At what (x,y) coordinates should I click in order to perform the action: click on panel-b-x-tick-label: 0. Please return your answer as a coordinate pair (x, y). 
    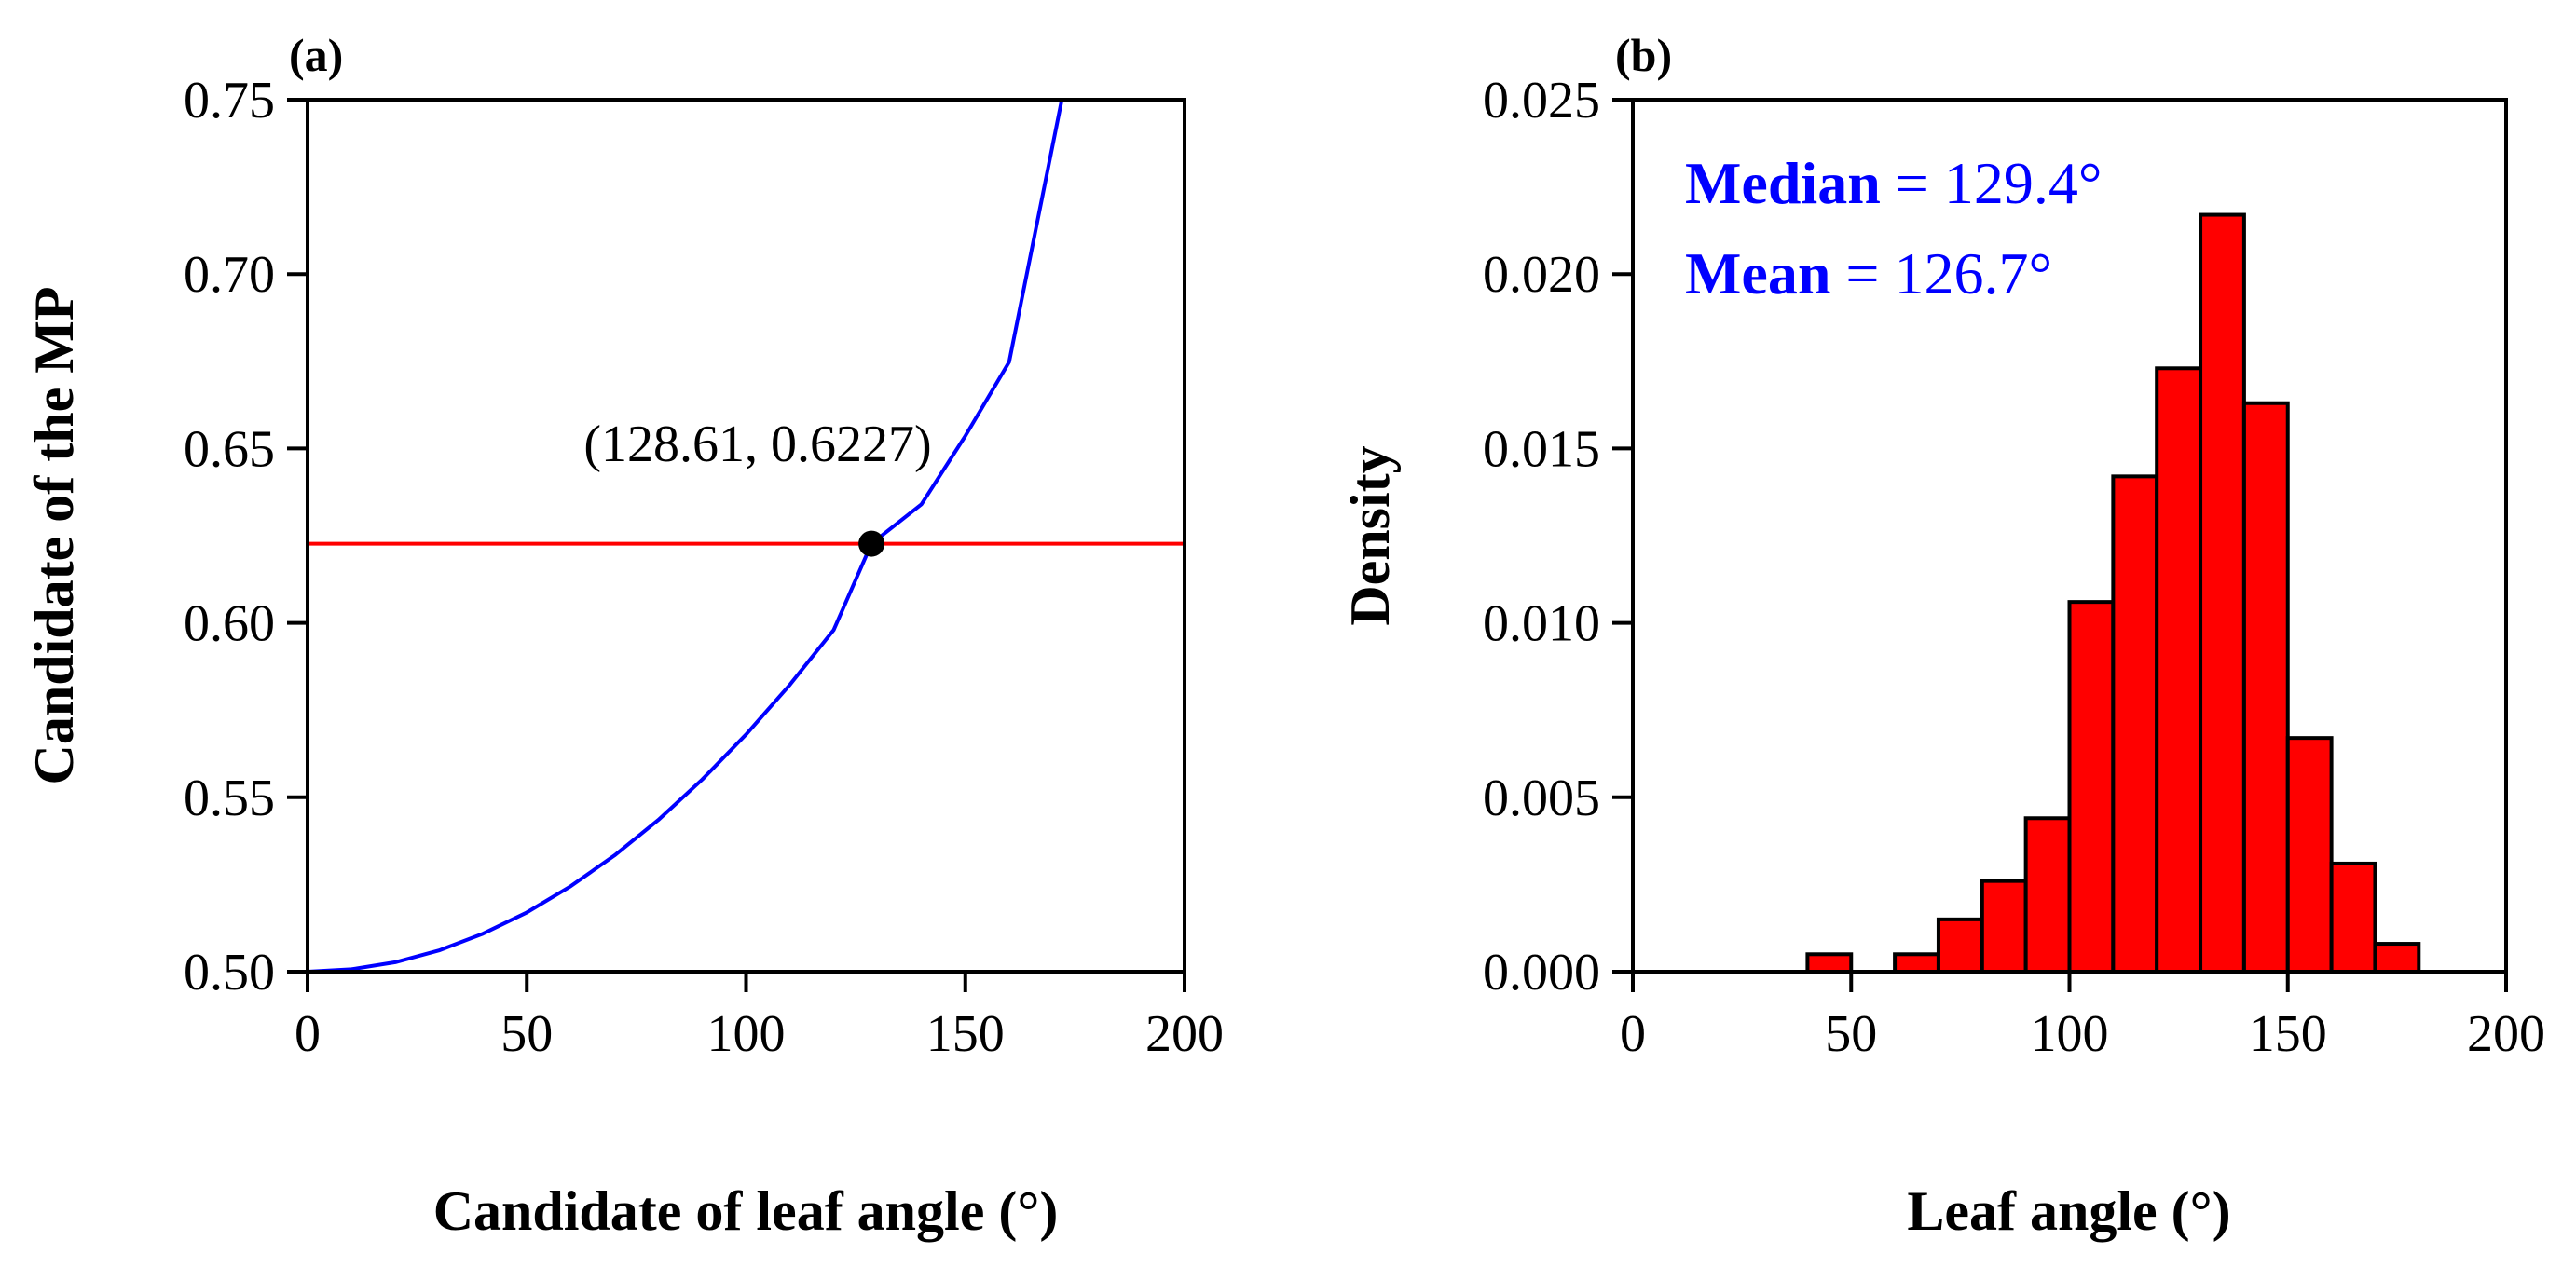
    Looking at the image, I should click on (1633, 1034).